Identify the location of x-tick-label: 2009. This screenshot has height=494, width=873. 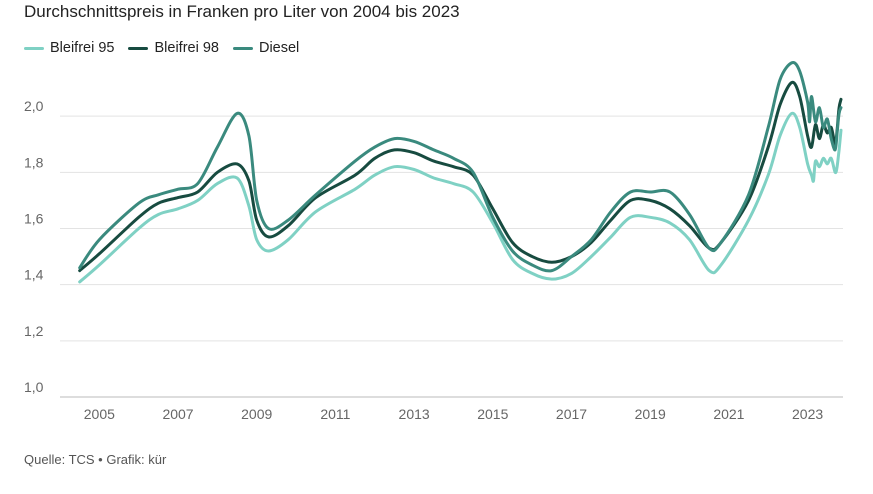
(256, 414).